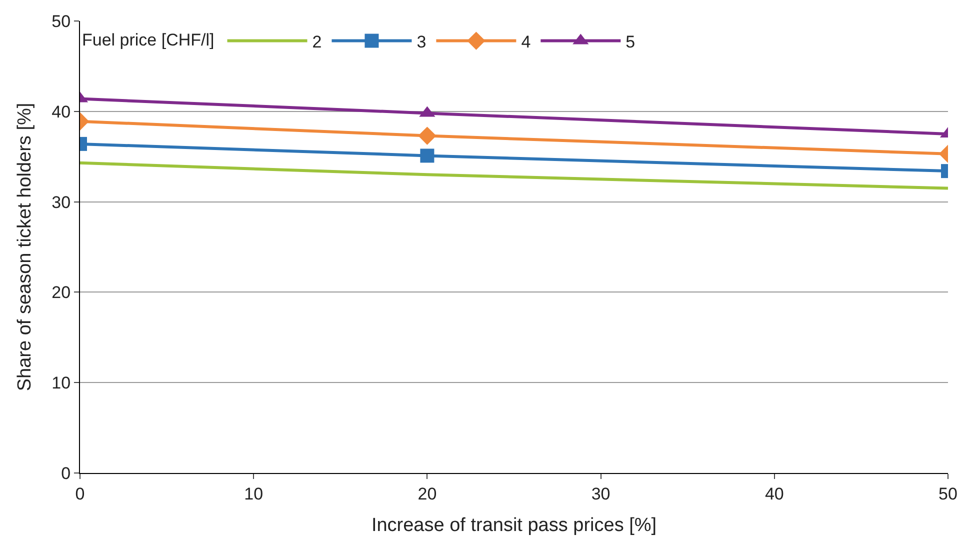 The height and width of the screenshot is (544, 969). I want to click on legend-label: 2, so click(317, 42).